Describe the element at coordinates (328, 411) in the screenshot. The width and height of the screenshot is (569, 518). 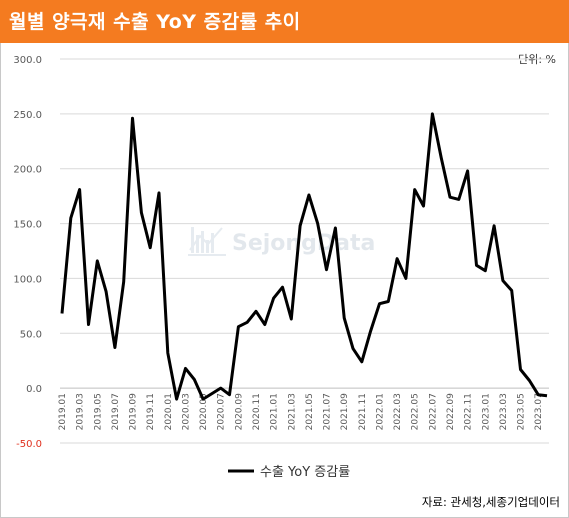
I see `x-tick-label: 2021.07` at that location.